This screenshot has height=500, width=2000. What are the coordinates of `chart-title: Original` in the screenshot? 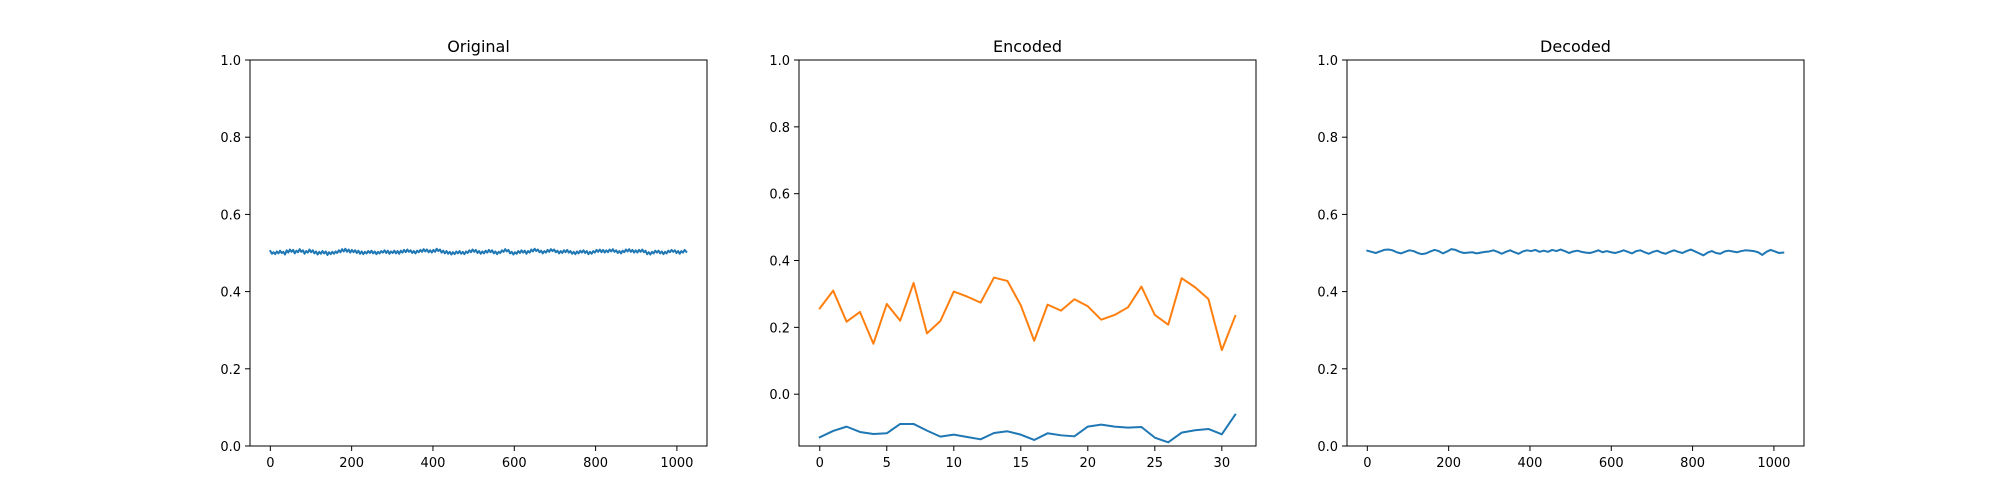 It's located at (478, 46).